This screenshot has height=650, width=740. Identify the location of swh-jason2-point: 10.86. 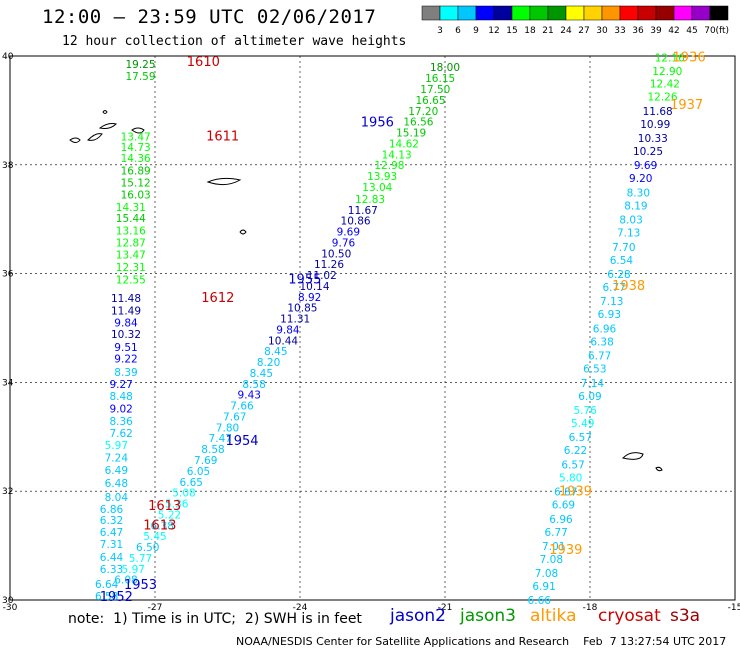
(356, 222).